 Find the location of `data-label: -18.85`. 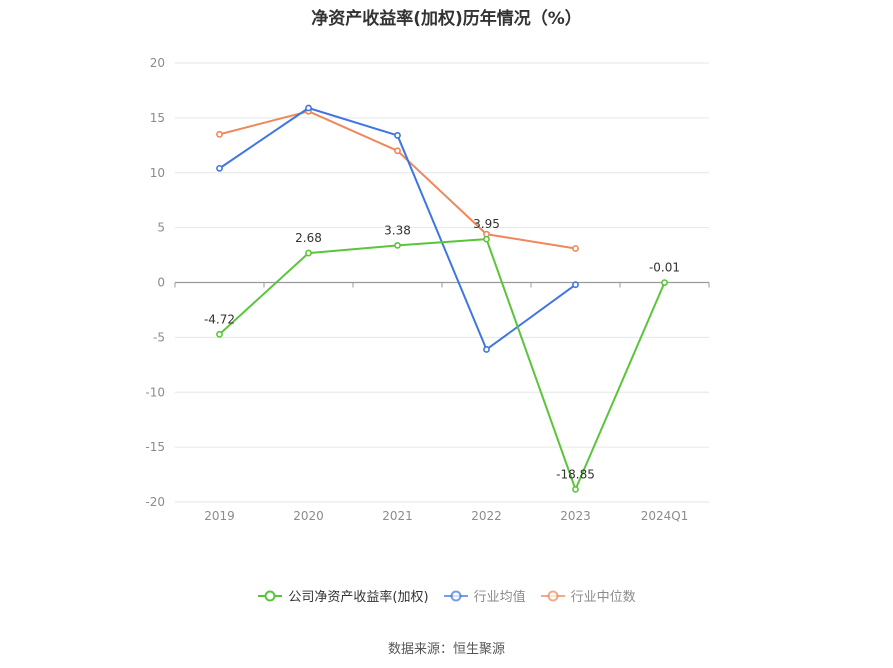

data-label: -18.85 is located at coordinates (575, 474).